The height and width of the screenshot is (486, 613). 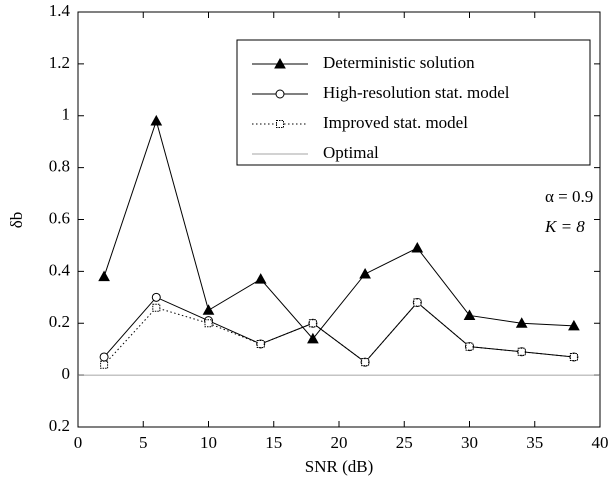 I want to click on x-tick-label: 35, so click(x=534, y=442).